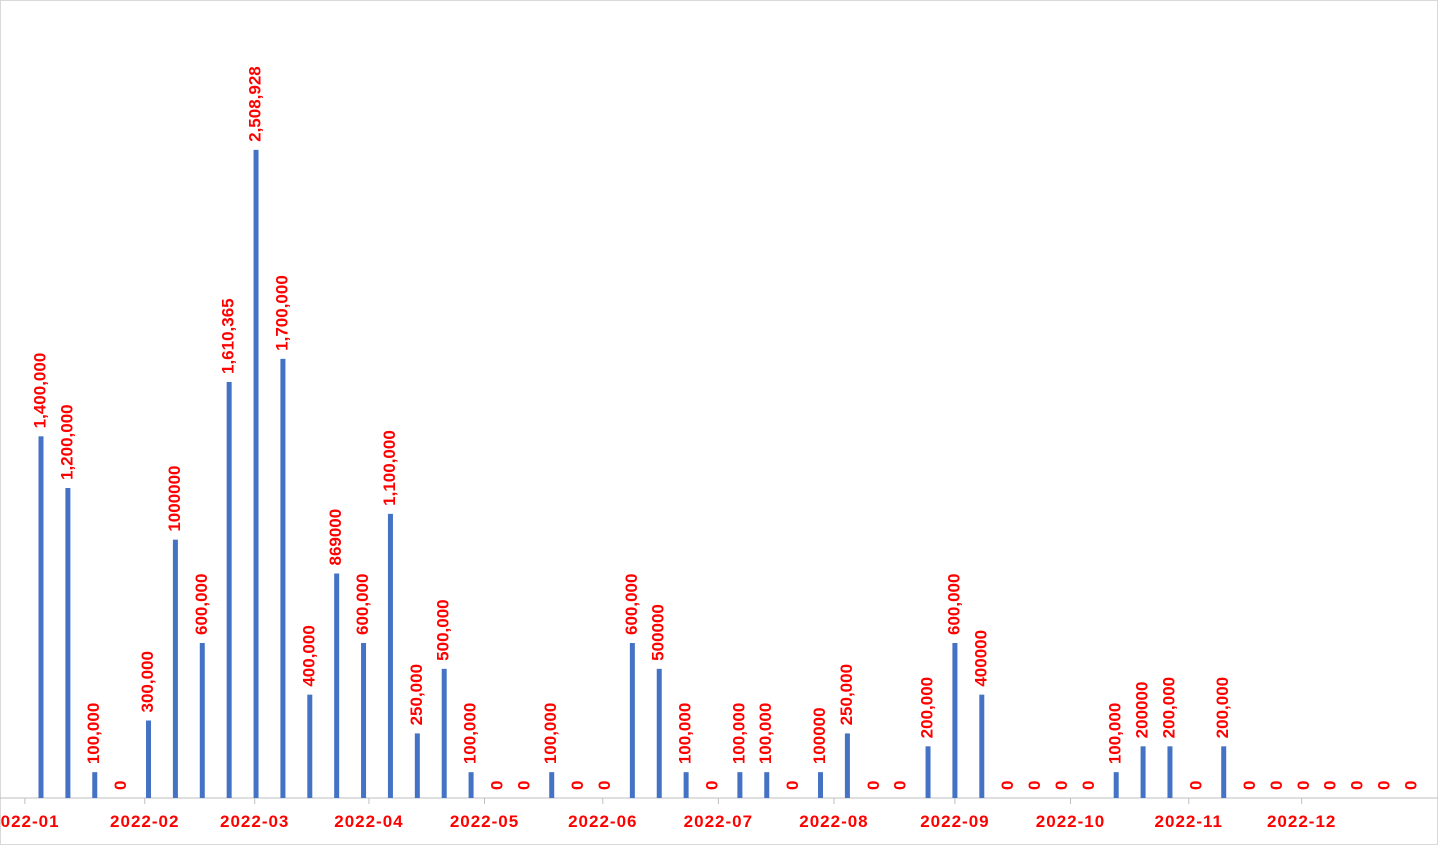 The height and width of the screenshot is (845, 1438). What do you see at coordinates (254, 821) in the screenshot?
I see `x-tick-label: 2022-03` at bounding box center [254, 821].